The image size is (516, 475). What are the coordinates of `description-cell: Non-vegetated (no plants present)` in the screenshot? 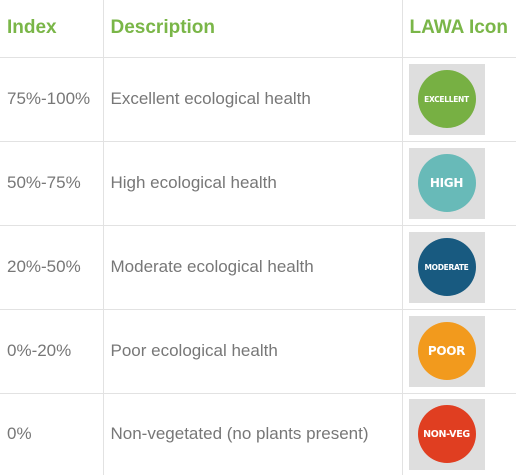 It's located at (253, 434).